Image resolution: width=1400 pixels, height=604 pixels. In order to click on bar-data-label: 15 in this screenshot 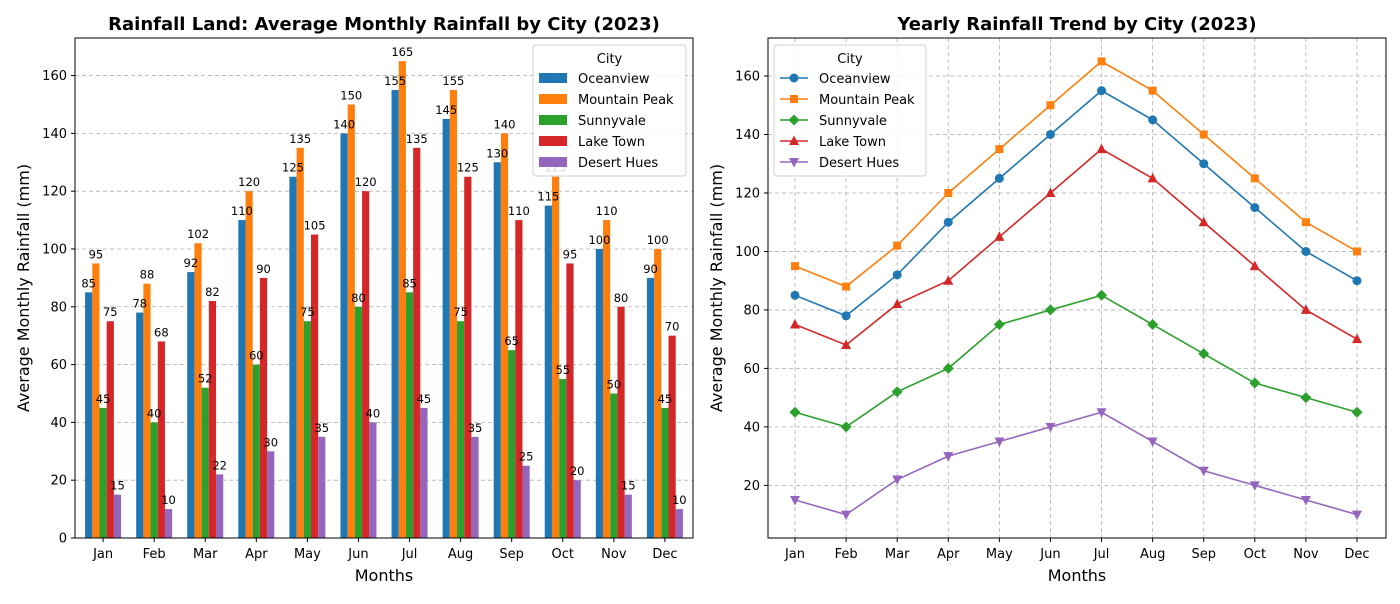, I will do `click(117, 486)`.